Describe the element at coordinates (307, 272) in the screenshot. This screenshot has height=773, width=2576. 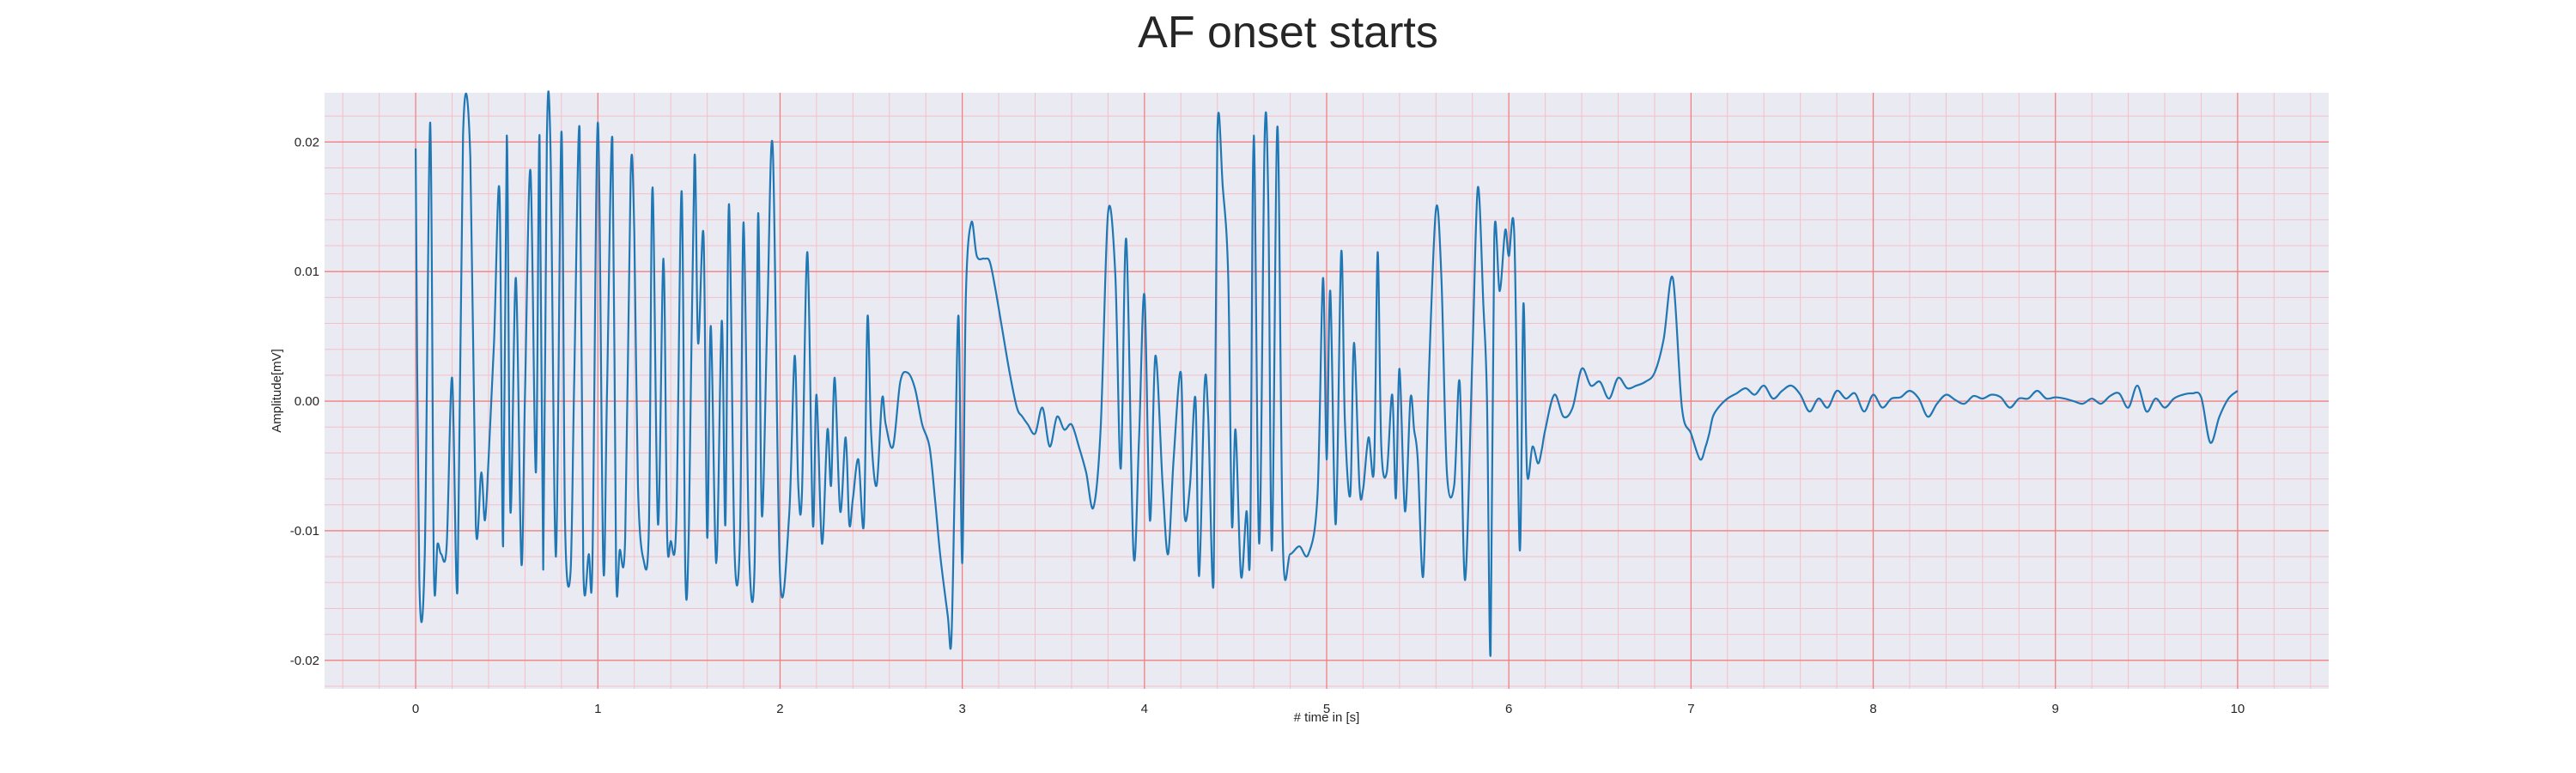
I see `y-tick-label: 0.01` at that location.